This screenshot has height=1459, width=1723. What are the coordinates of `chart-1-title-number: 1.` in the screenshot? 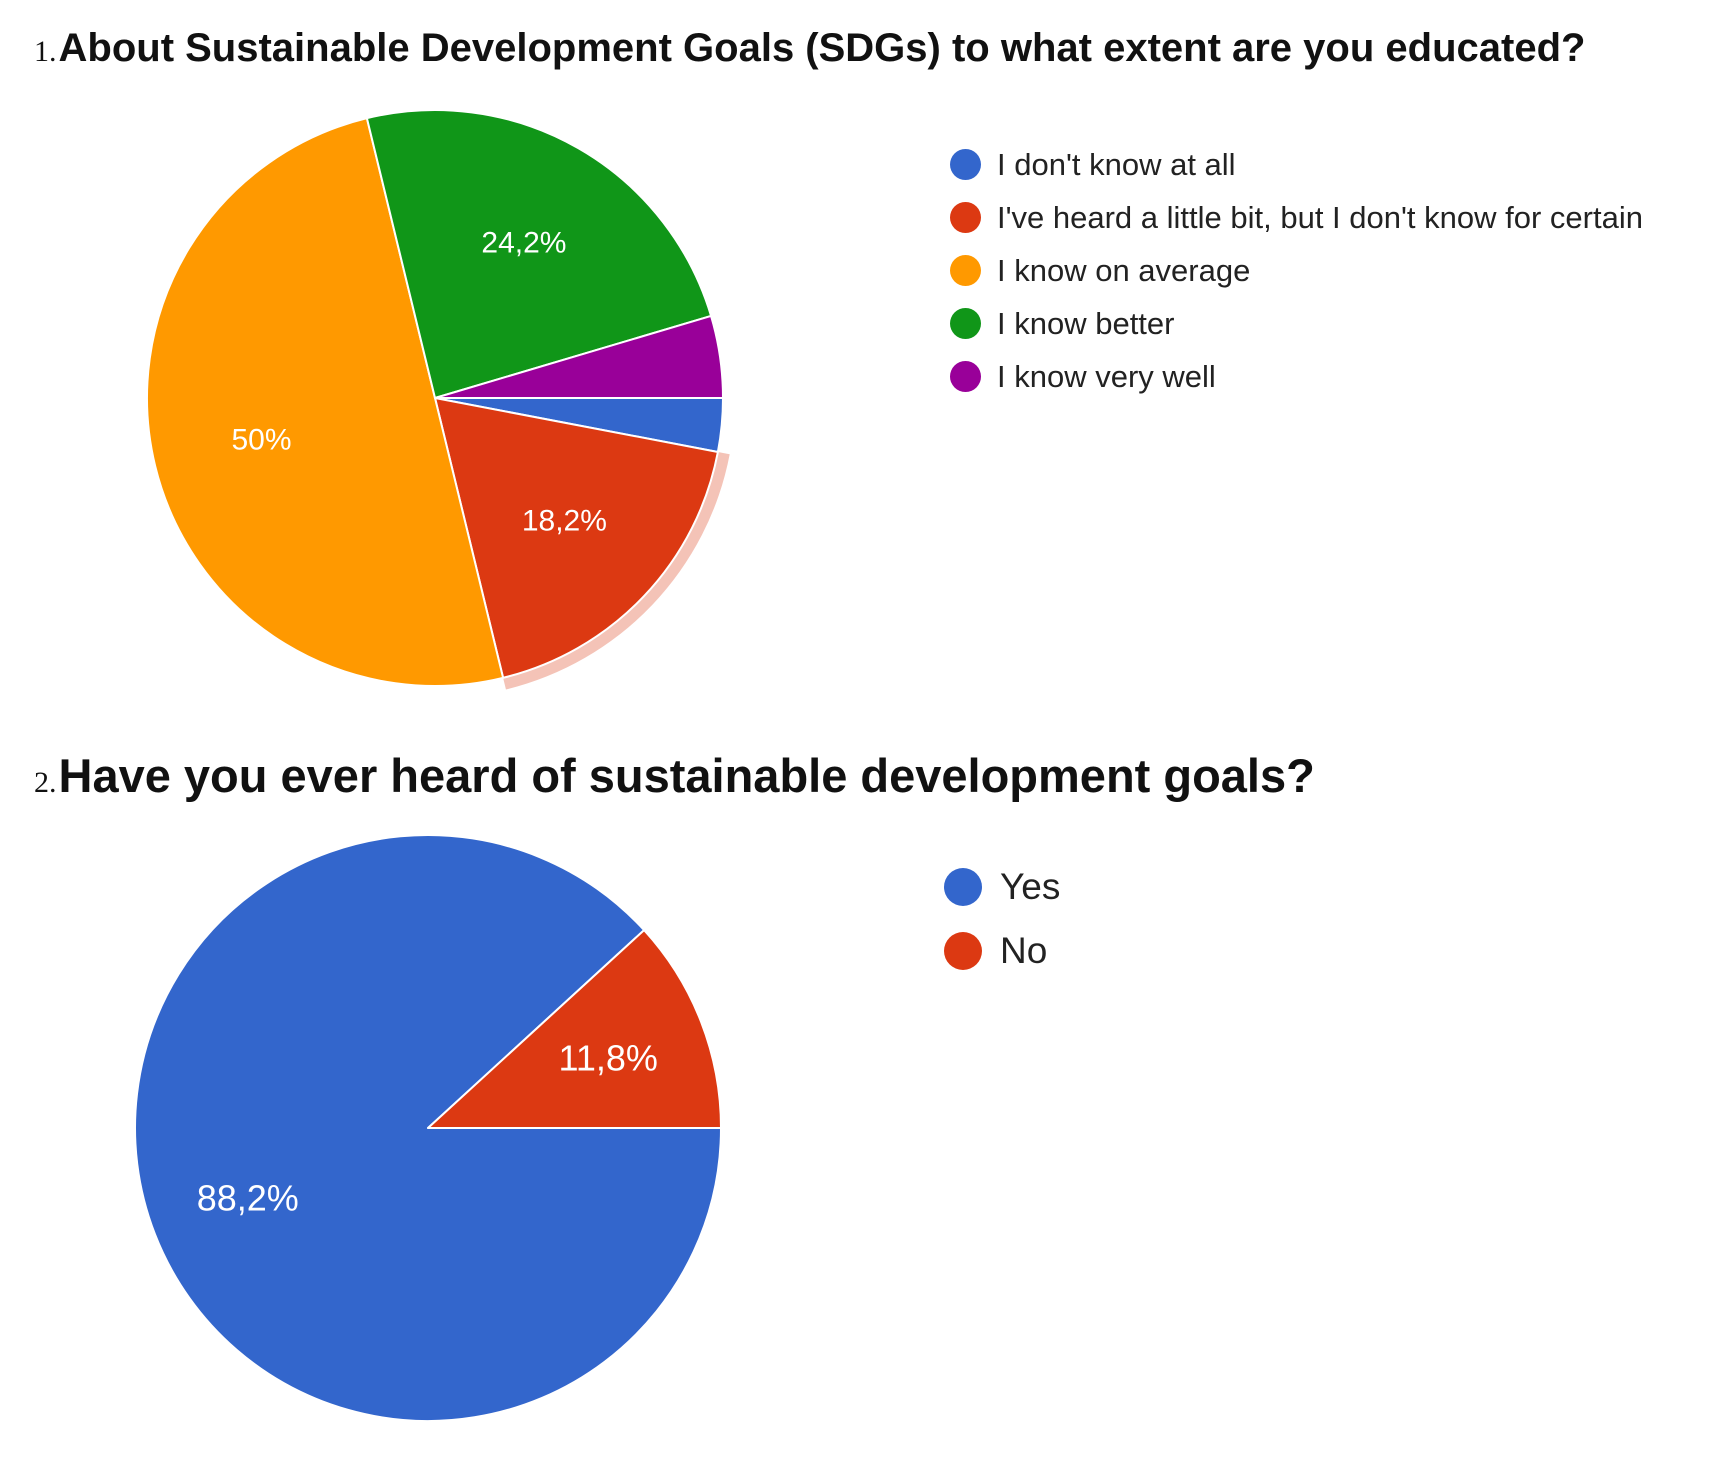 It's located at (45, 51).